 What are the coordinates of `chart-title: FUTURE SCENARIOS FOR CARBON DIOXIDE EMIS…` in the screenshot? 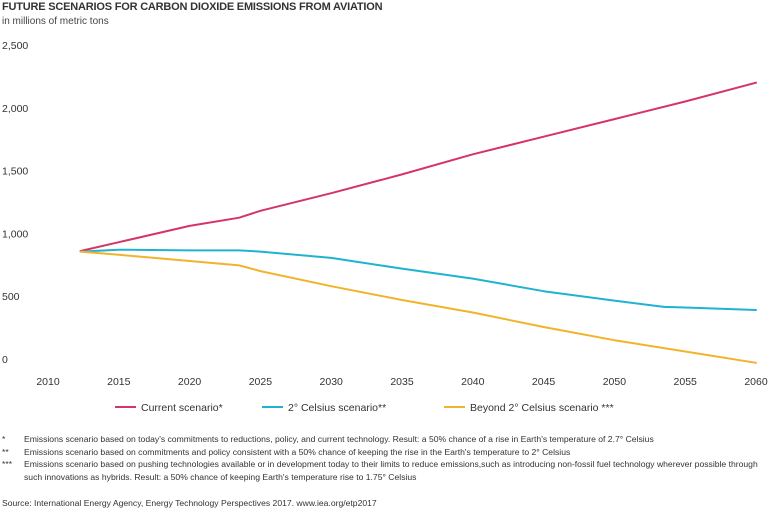 It's located at (192, 7).